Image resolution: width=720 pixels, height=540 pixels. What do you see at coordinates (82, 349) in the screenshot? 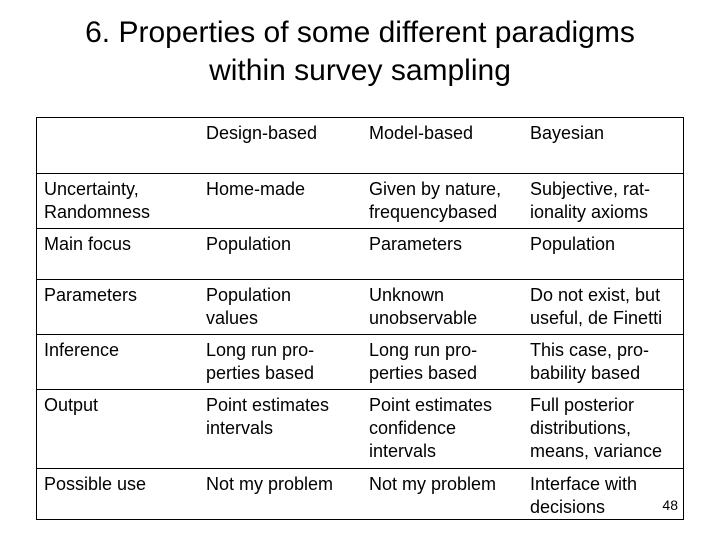
I see `cell-line: Inference` at bounding box center [82, 349].